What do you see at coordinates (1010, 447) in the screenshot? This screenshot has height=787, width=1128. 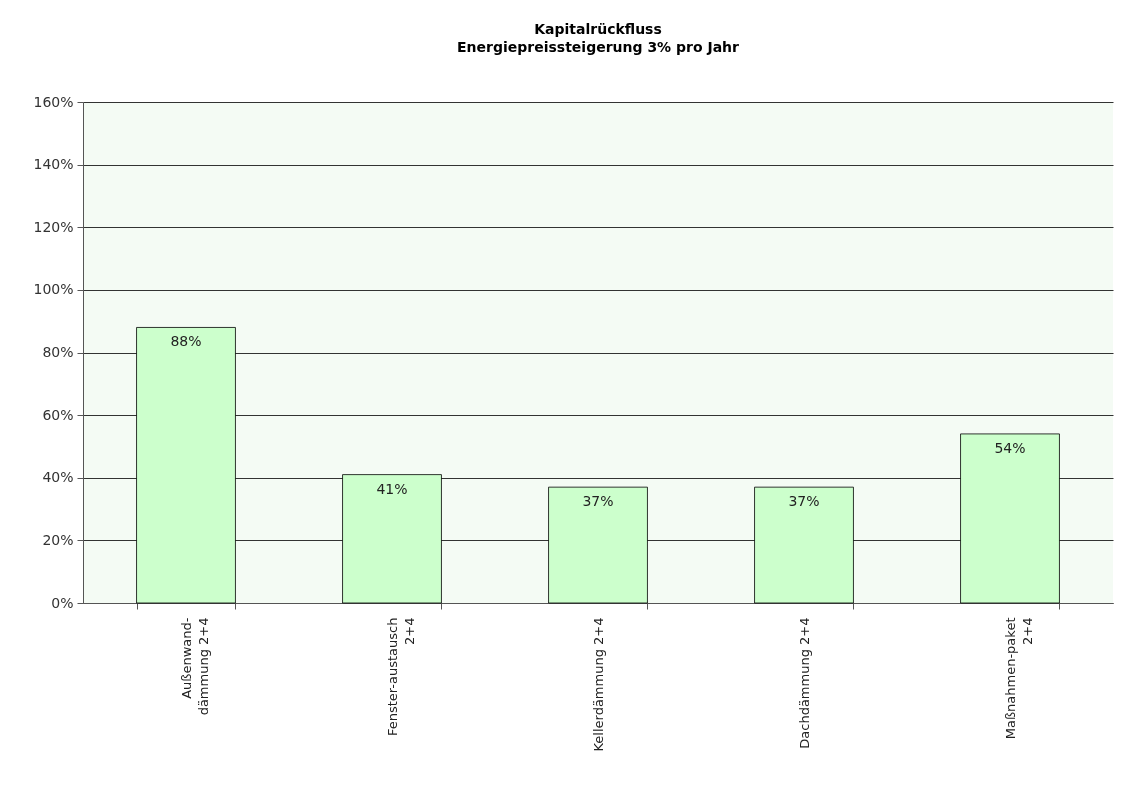 I see `data-label: 54%` at bounding box center [1010, 447].